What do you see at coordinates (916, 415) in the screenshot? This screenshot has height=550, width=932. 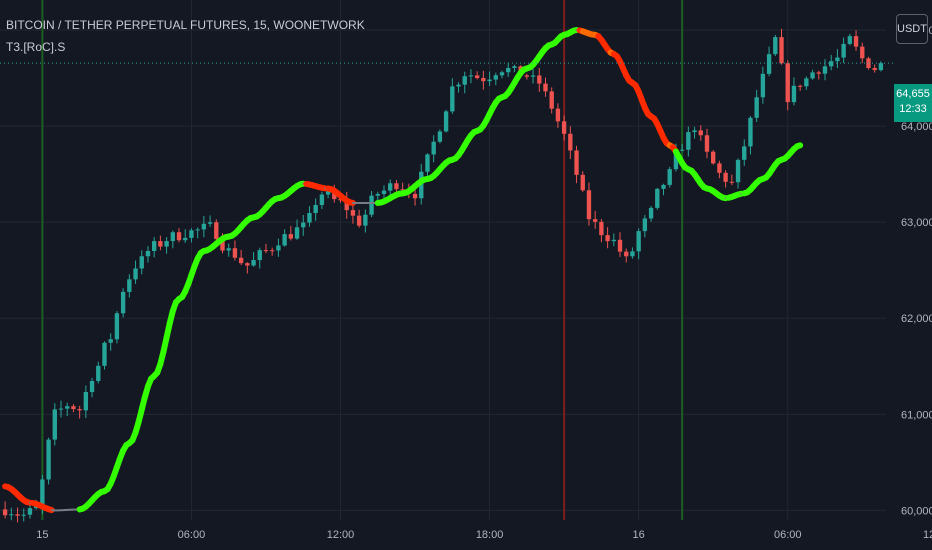 I see `y-tick-label: 61,000` at bounding box center [916, 415].